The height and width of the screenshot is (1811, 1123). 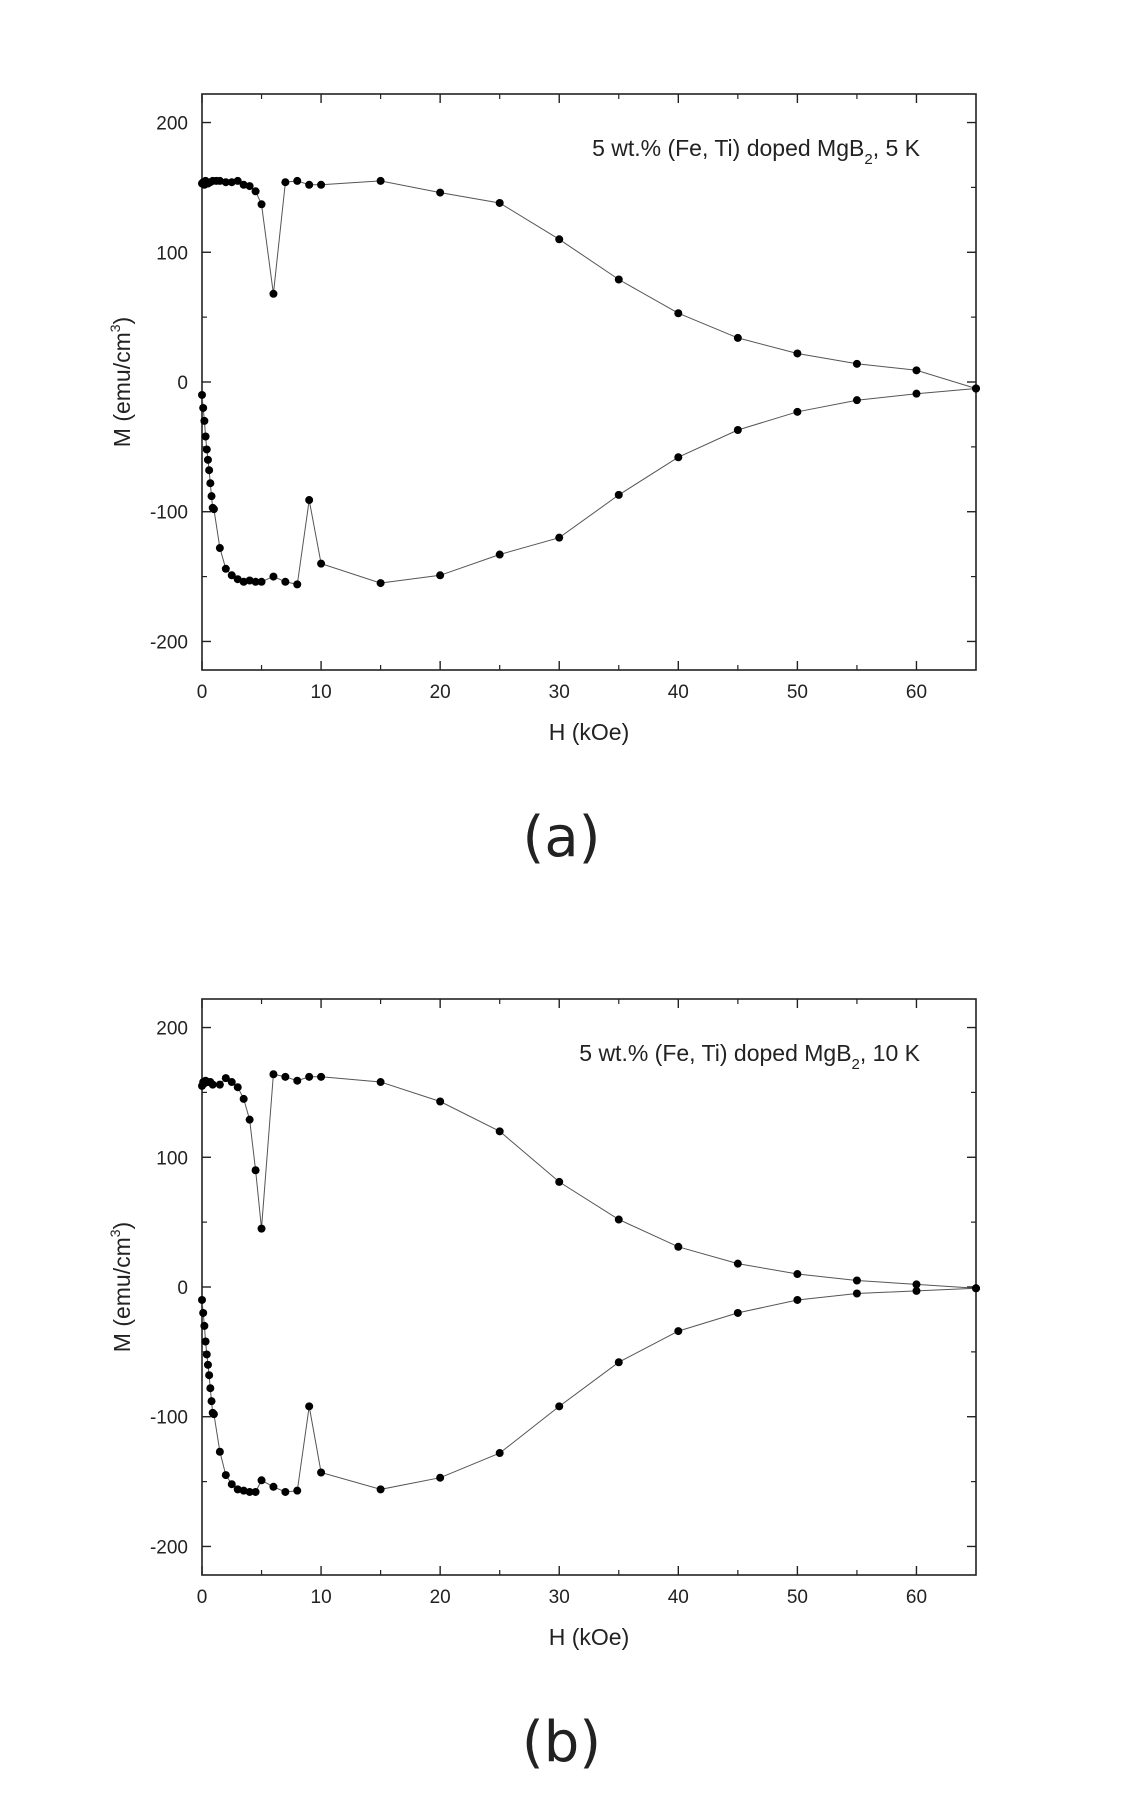 I want to click on x-tick-label: 60, so click(x=916, y=692).